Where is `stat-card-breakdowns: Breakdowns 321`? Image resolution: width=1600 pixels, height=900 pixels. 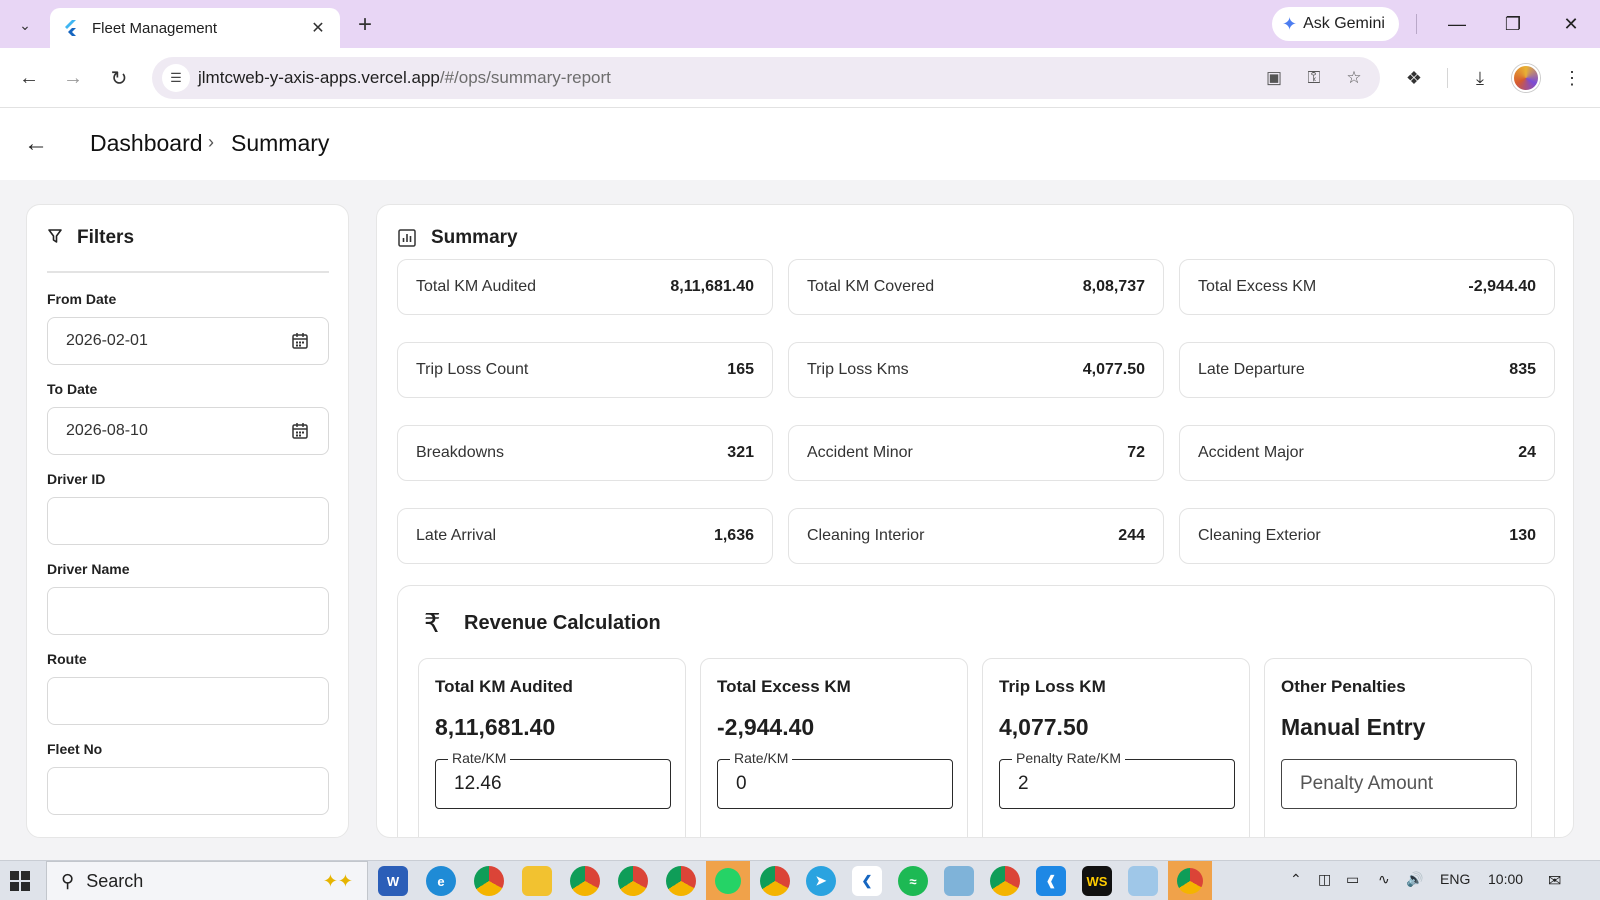 stat-card-breakdowns: Breakdowns 321 is located at coordinates (585, 453).